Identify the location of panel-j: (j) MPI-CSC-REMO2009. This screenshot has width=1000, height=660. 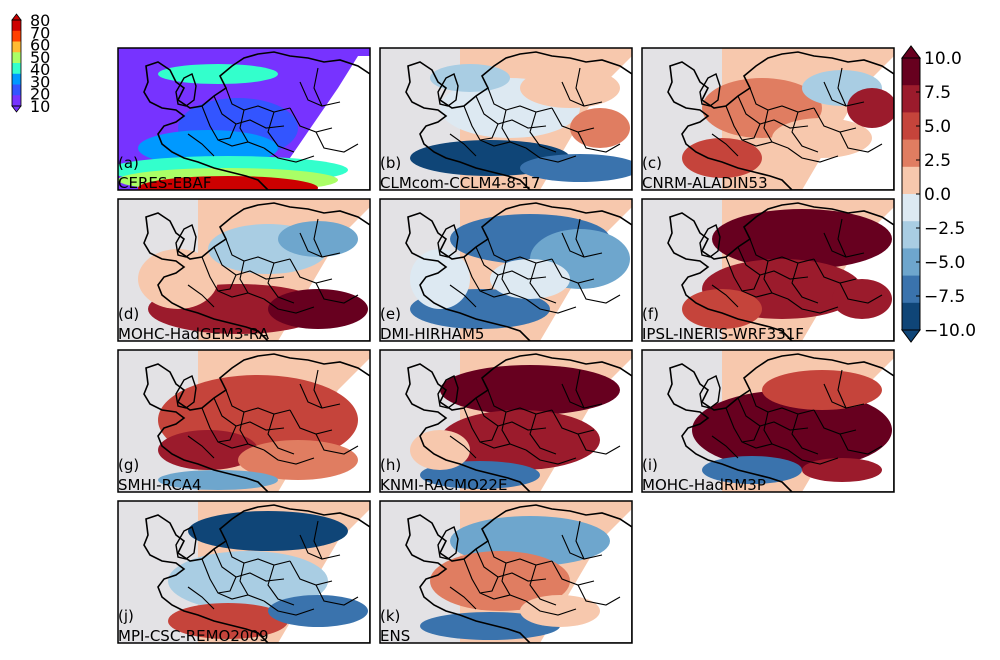
(244, 572).